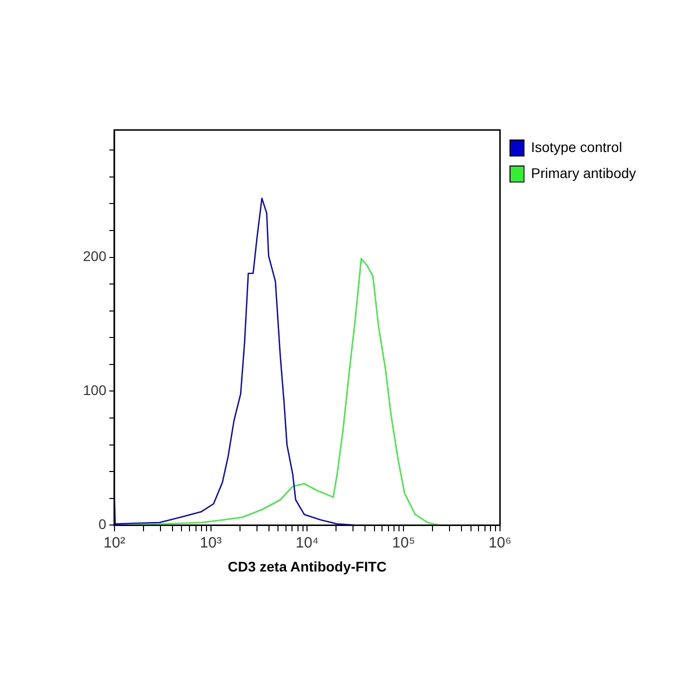 The image size is (700, 700). What do you see at coordinates (95, 390) in the screenshot?
I see `y-tick-label: 100` at bounding box center [95, 390].